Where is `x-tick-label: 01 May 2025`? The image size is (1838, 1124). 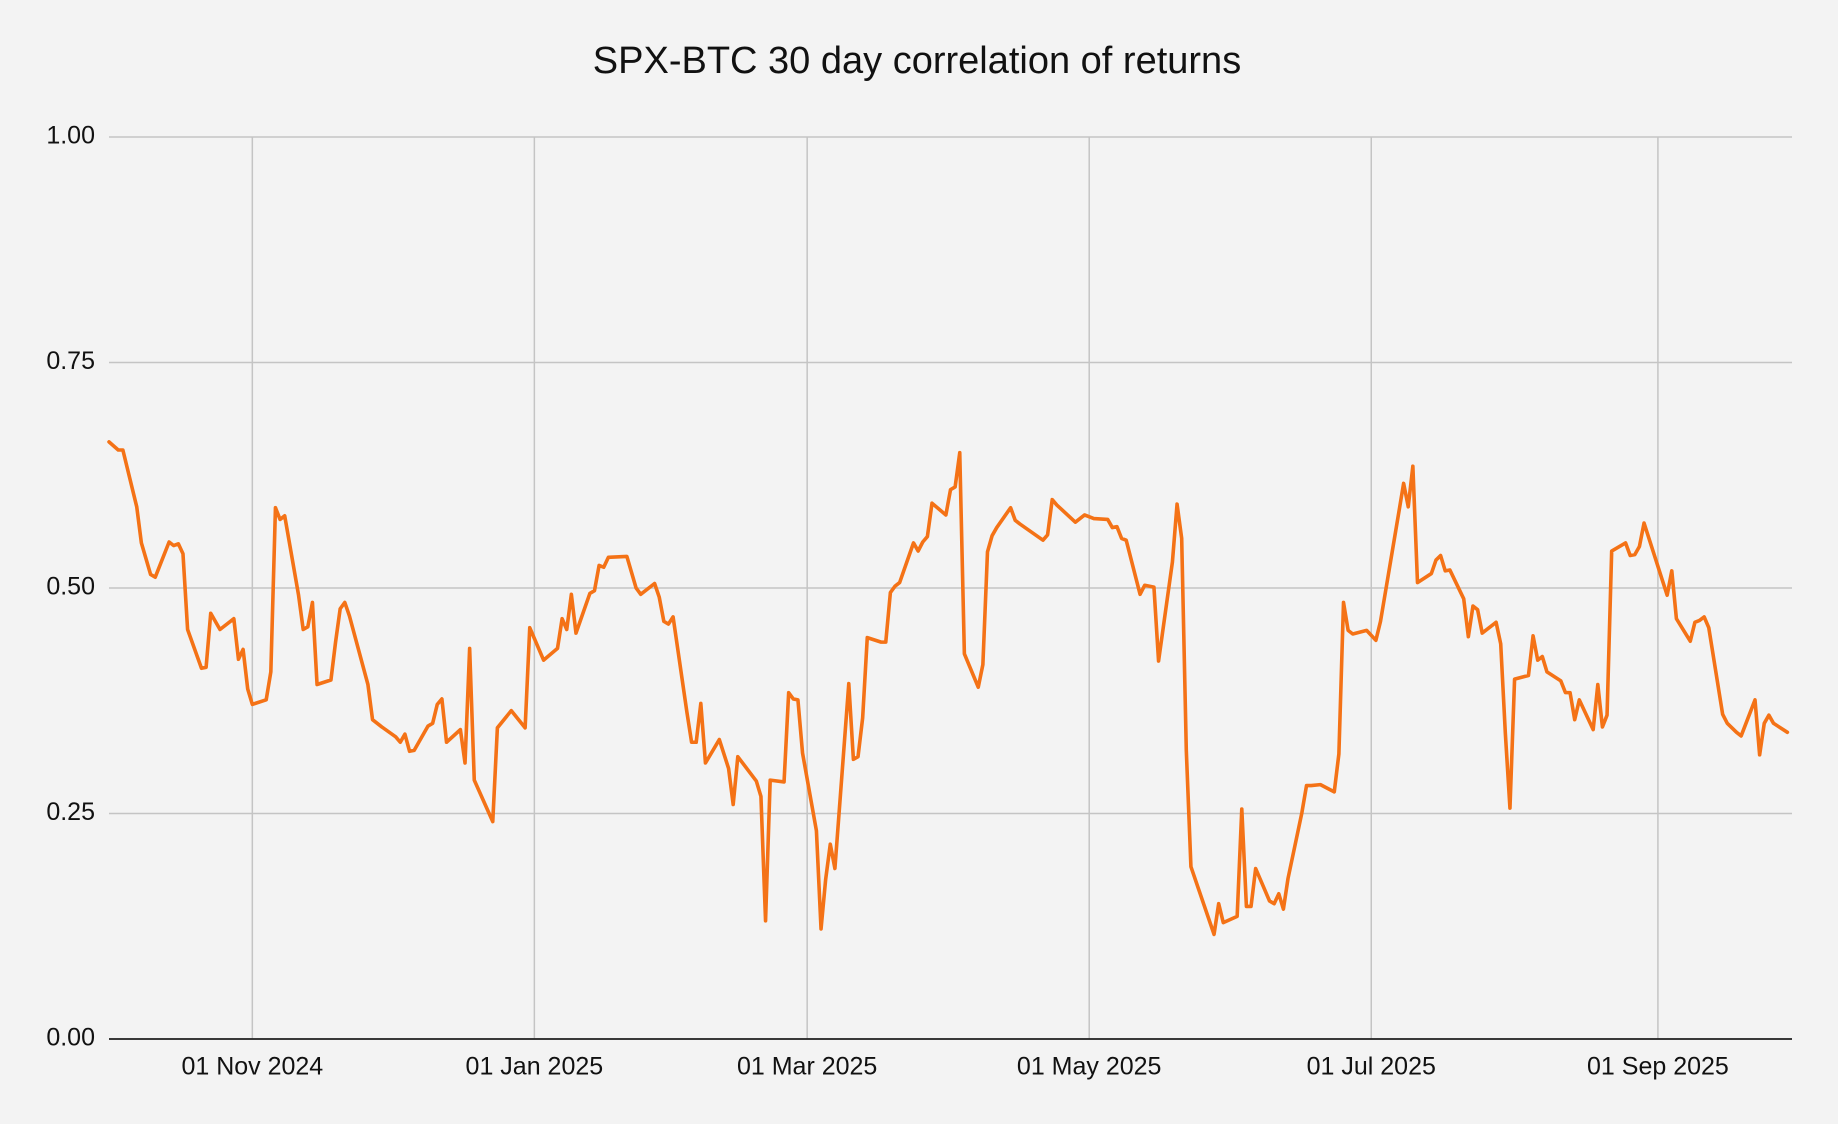
x-tick-label: 01 May 2025 is located at coordinates (1089, 1067).